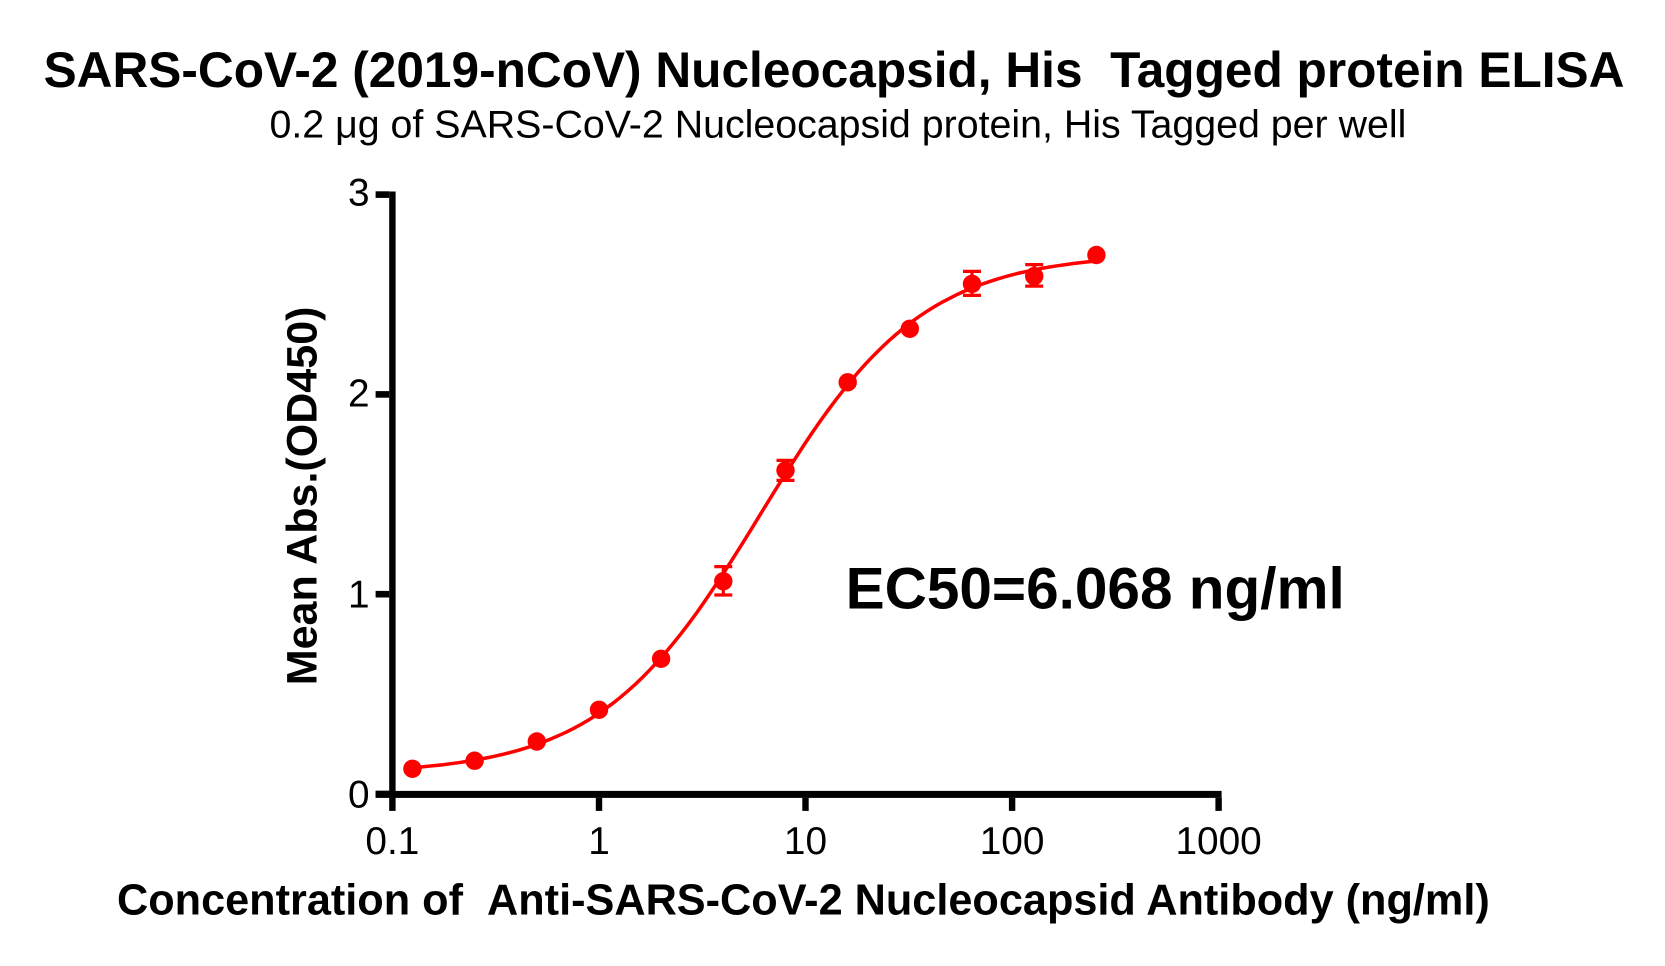  Describe the element at coordinates (1218, 841) in the screenshot. I see `svg-text: 1000` at that location.